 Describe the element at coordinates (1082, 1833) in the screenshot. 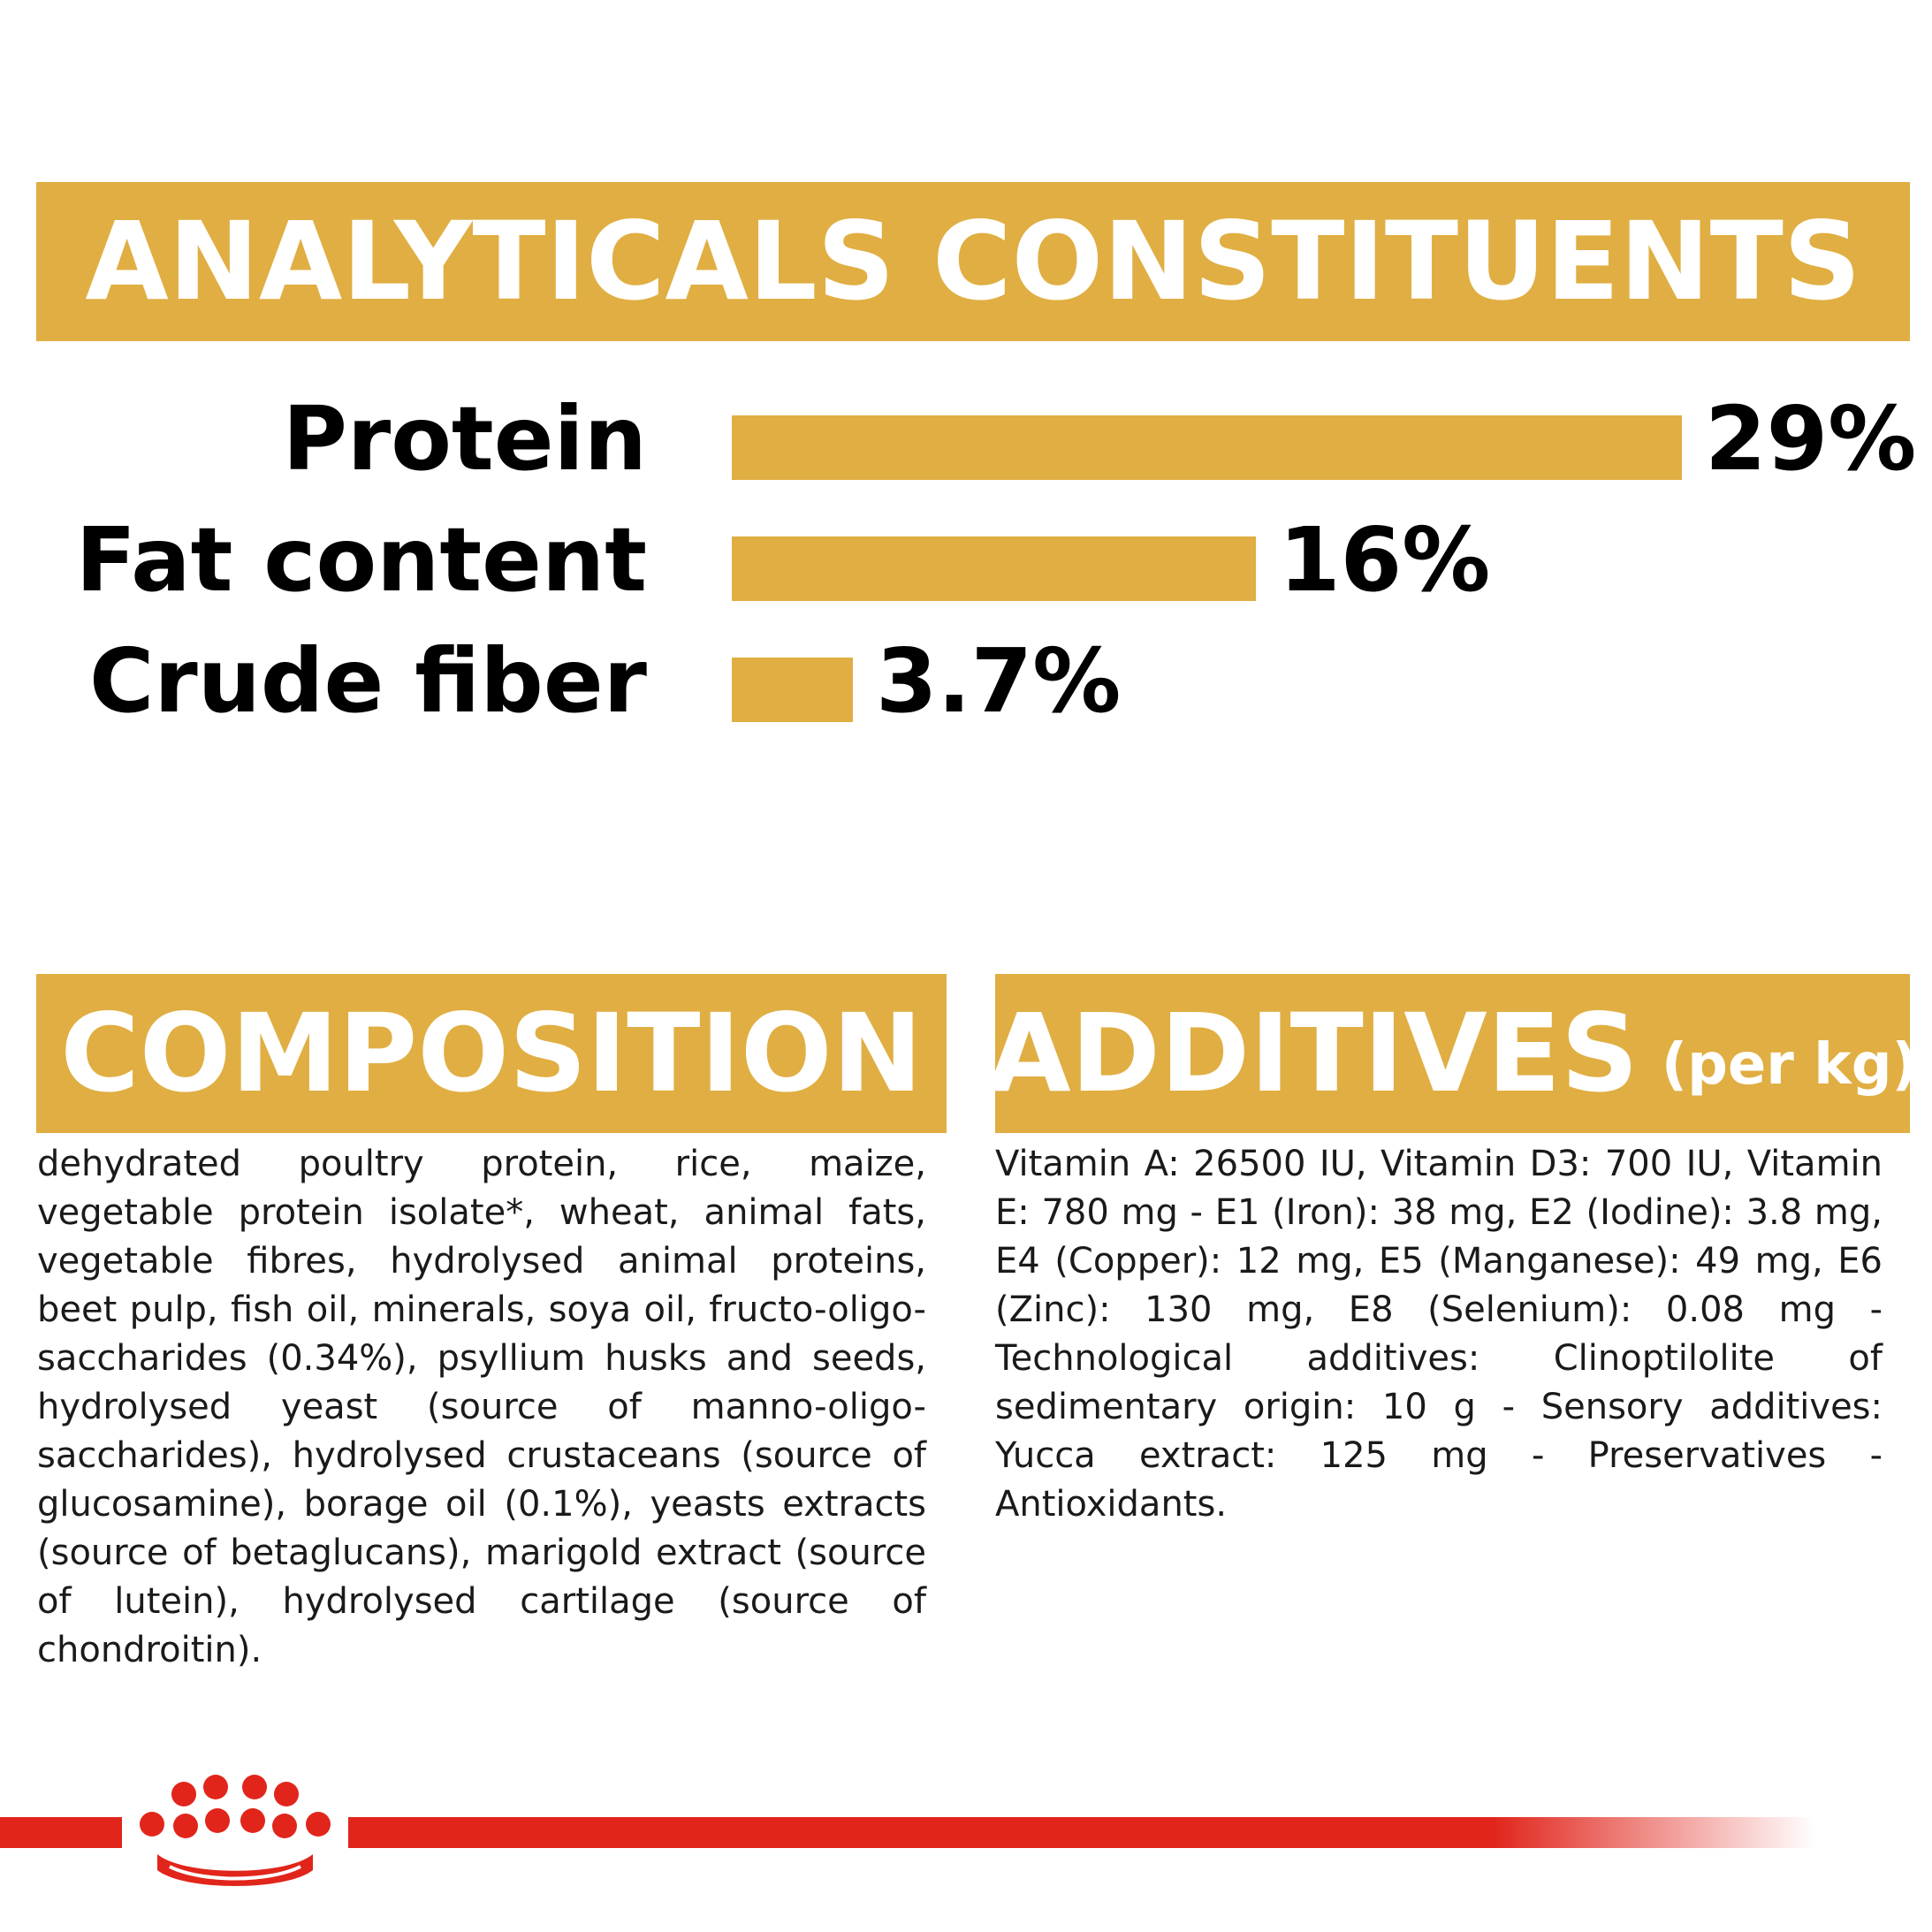

I see `footer-red-line-right` at that location.